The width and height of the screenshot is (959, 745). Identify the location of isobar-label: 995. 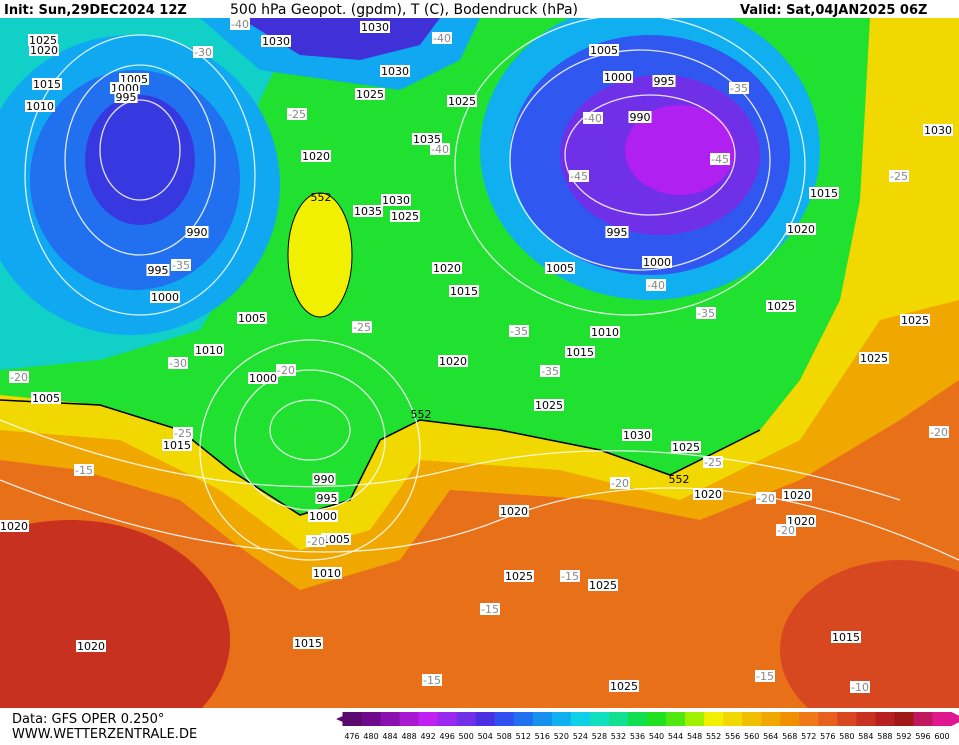
(126, 97).